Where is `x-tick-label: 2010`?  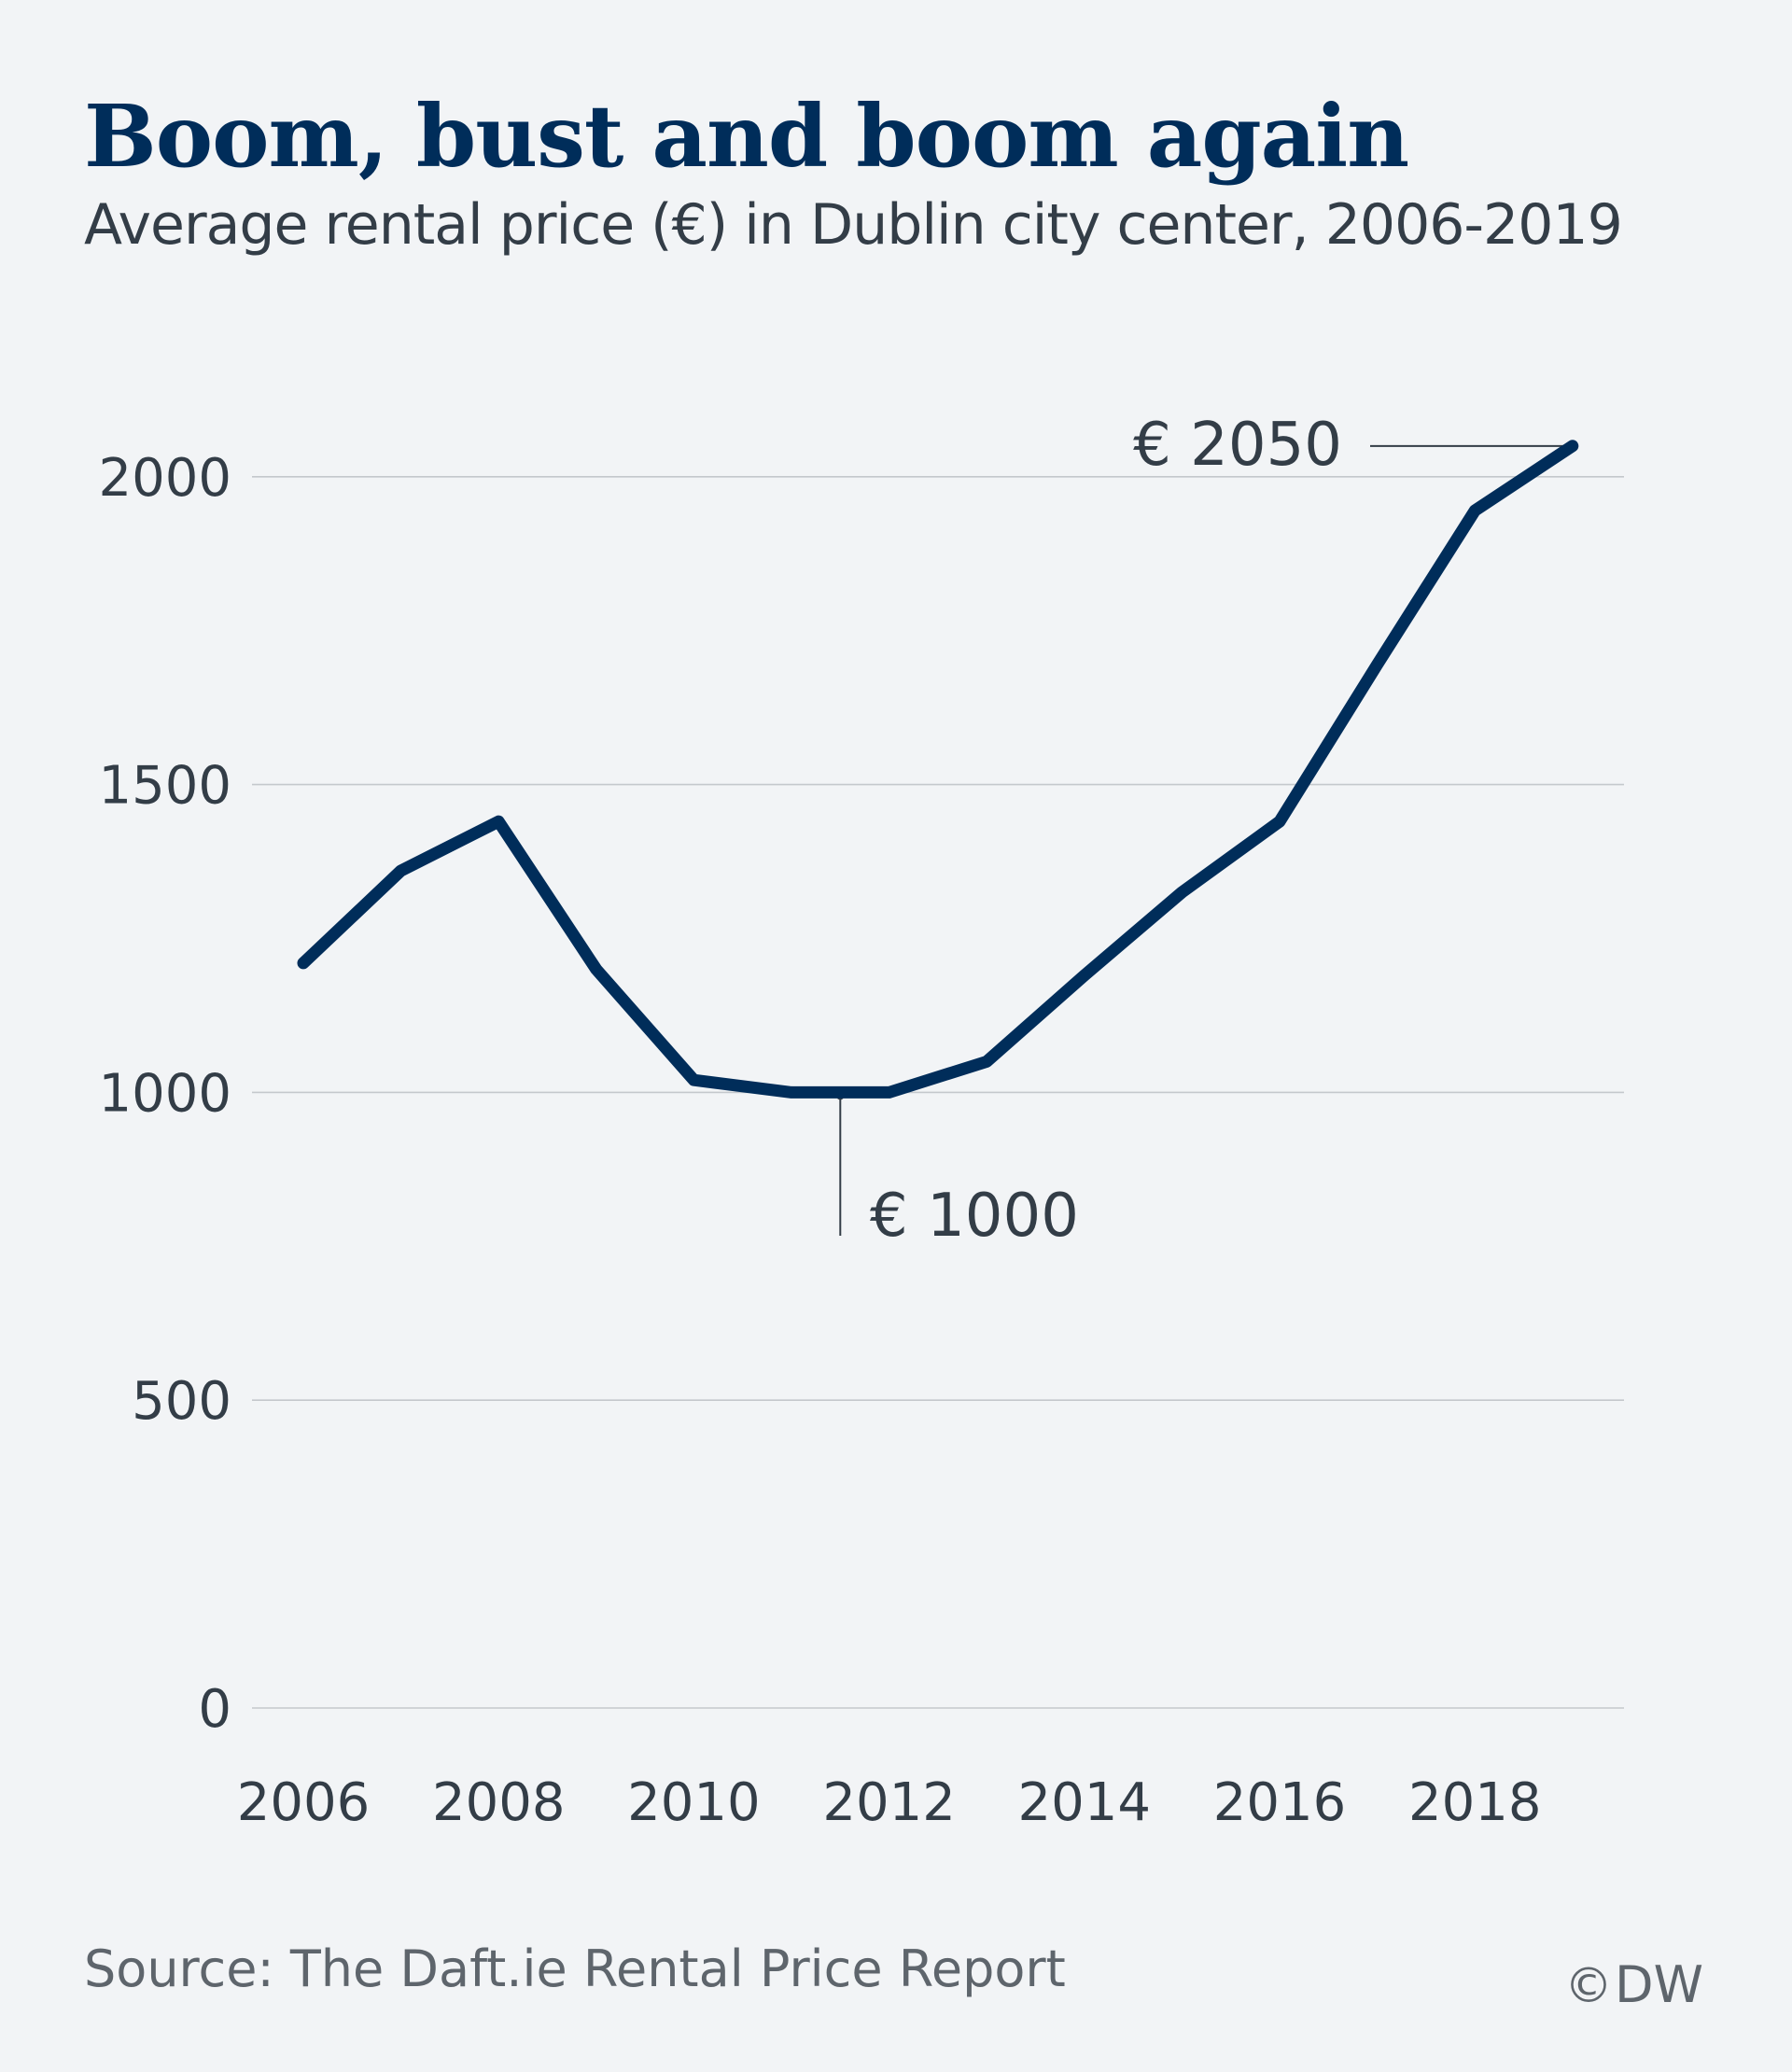 x-tick-label: 2010 is located at coordinates (694, 1802).